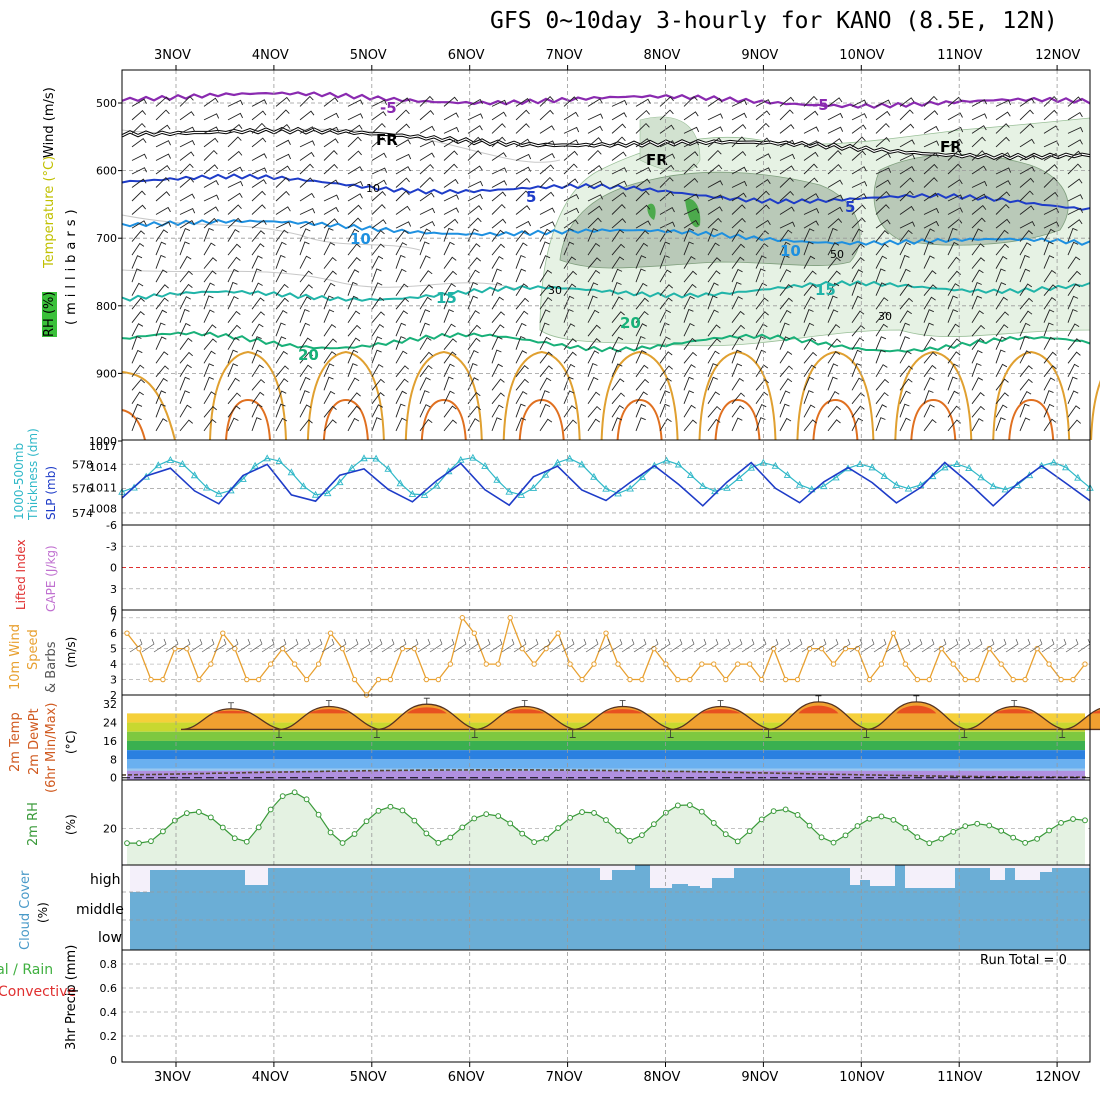 This screenshot has width=1100, height=1100. Describe the element at coordinates (630, 323) in the screenshot. I see `contour-label: 20` at that location.